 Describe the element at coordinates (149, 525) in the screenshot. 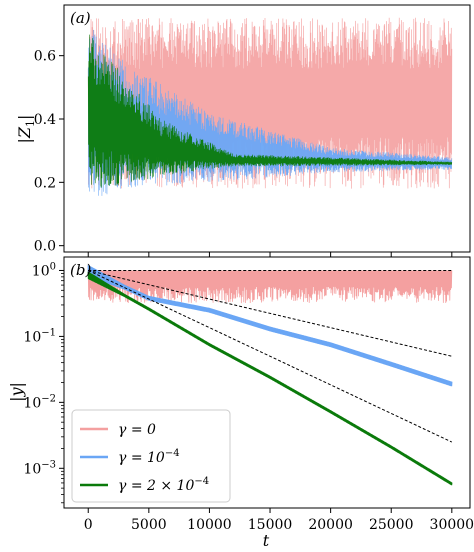

I see `x-tick-label: 5000` at that location.